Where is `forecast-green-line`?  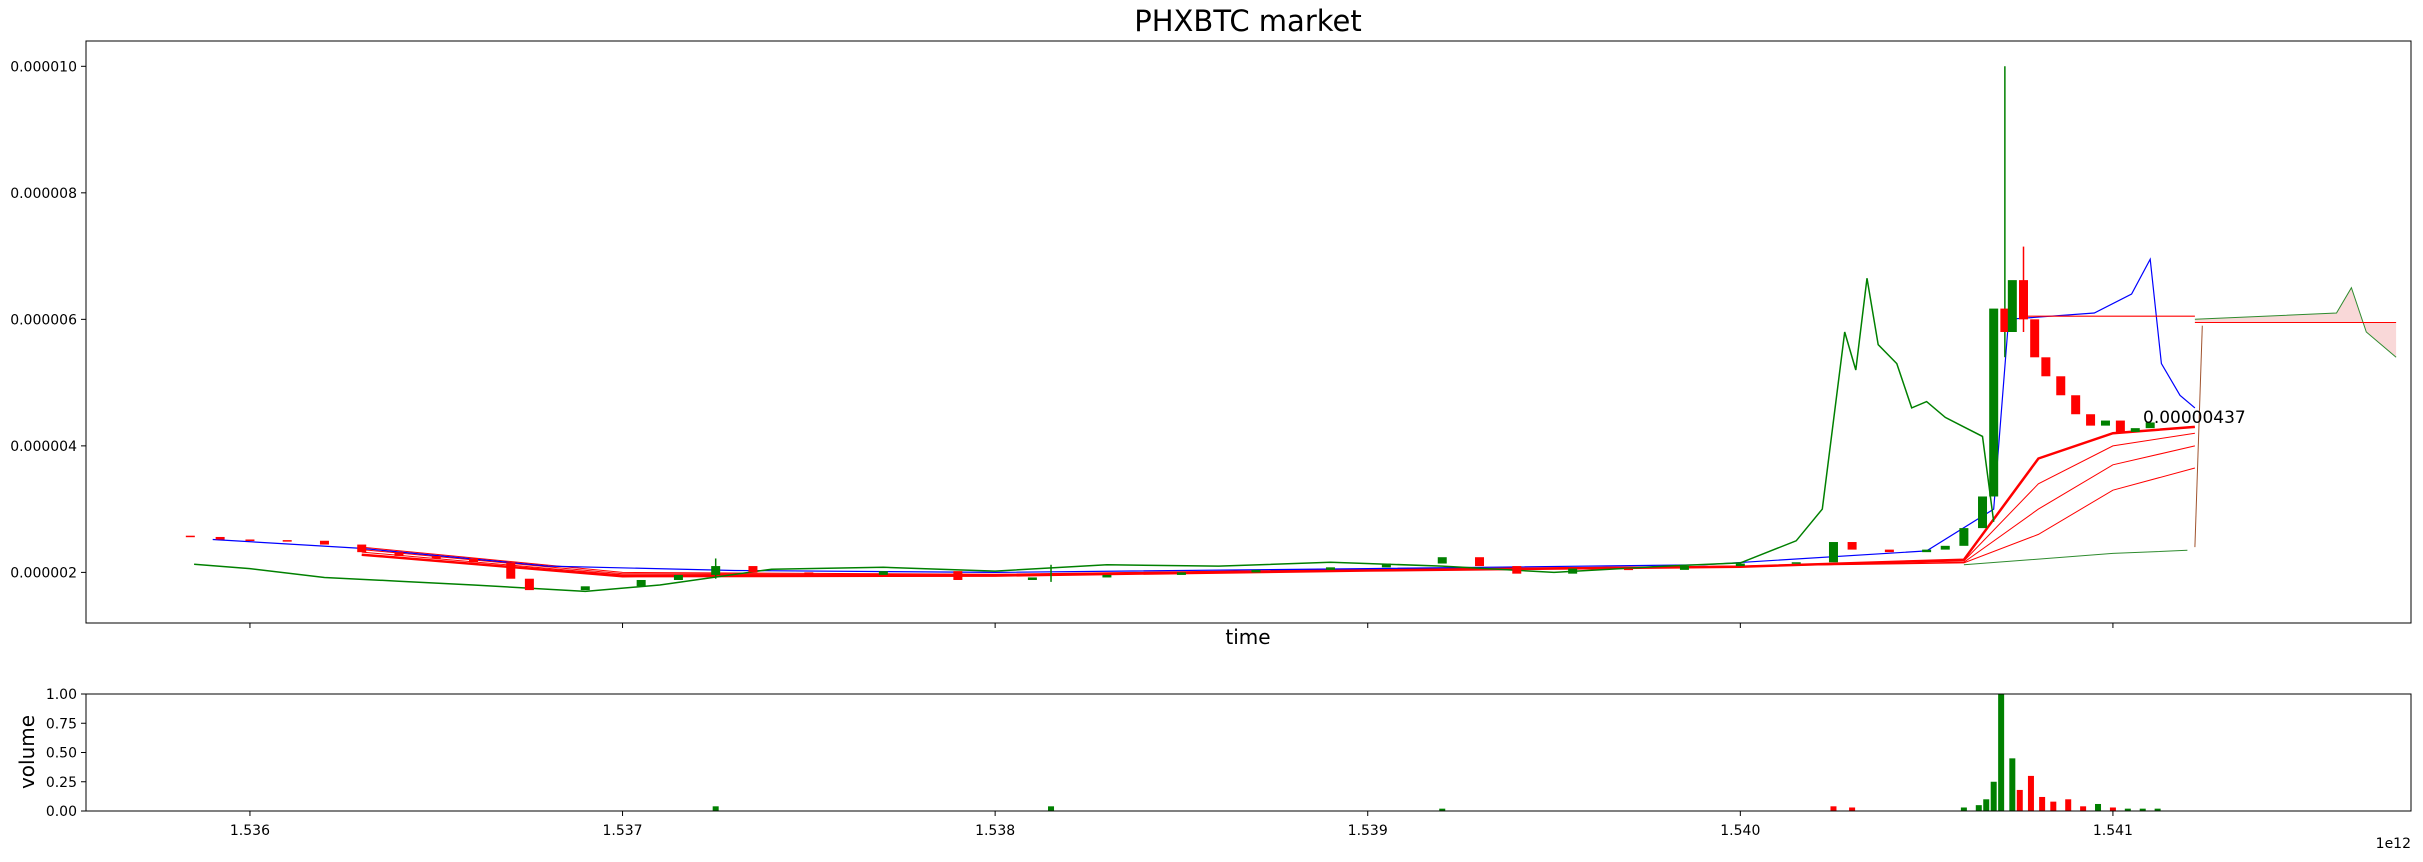 forecast-green-line is located at coordinates (2295, 322).